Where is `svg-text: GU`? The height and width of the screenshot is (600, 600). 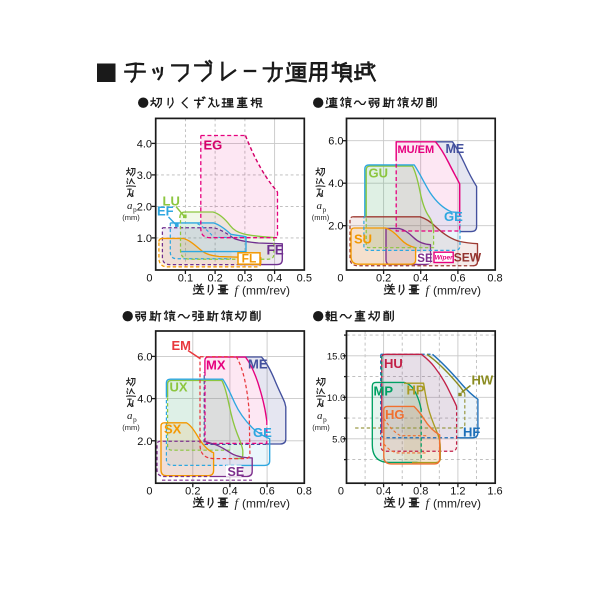
svg-text: GU is located at coordinates (379, 173).